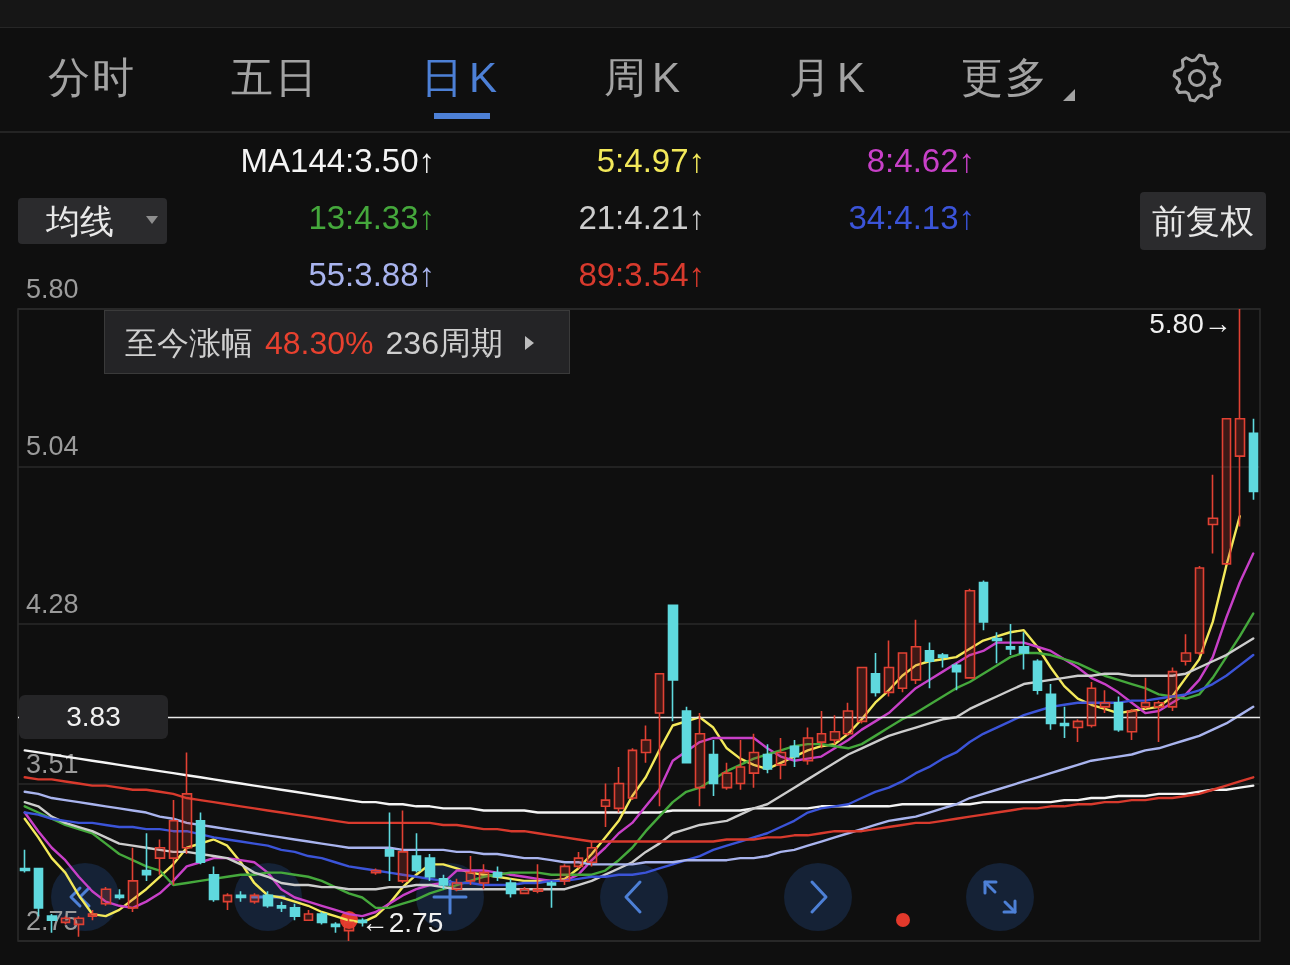  I want to click on tab-label: 分时, so click(92, 78).